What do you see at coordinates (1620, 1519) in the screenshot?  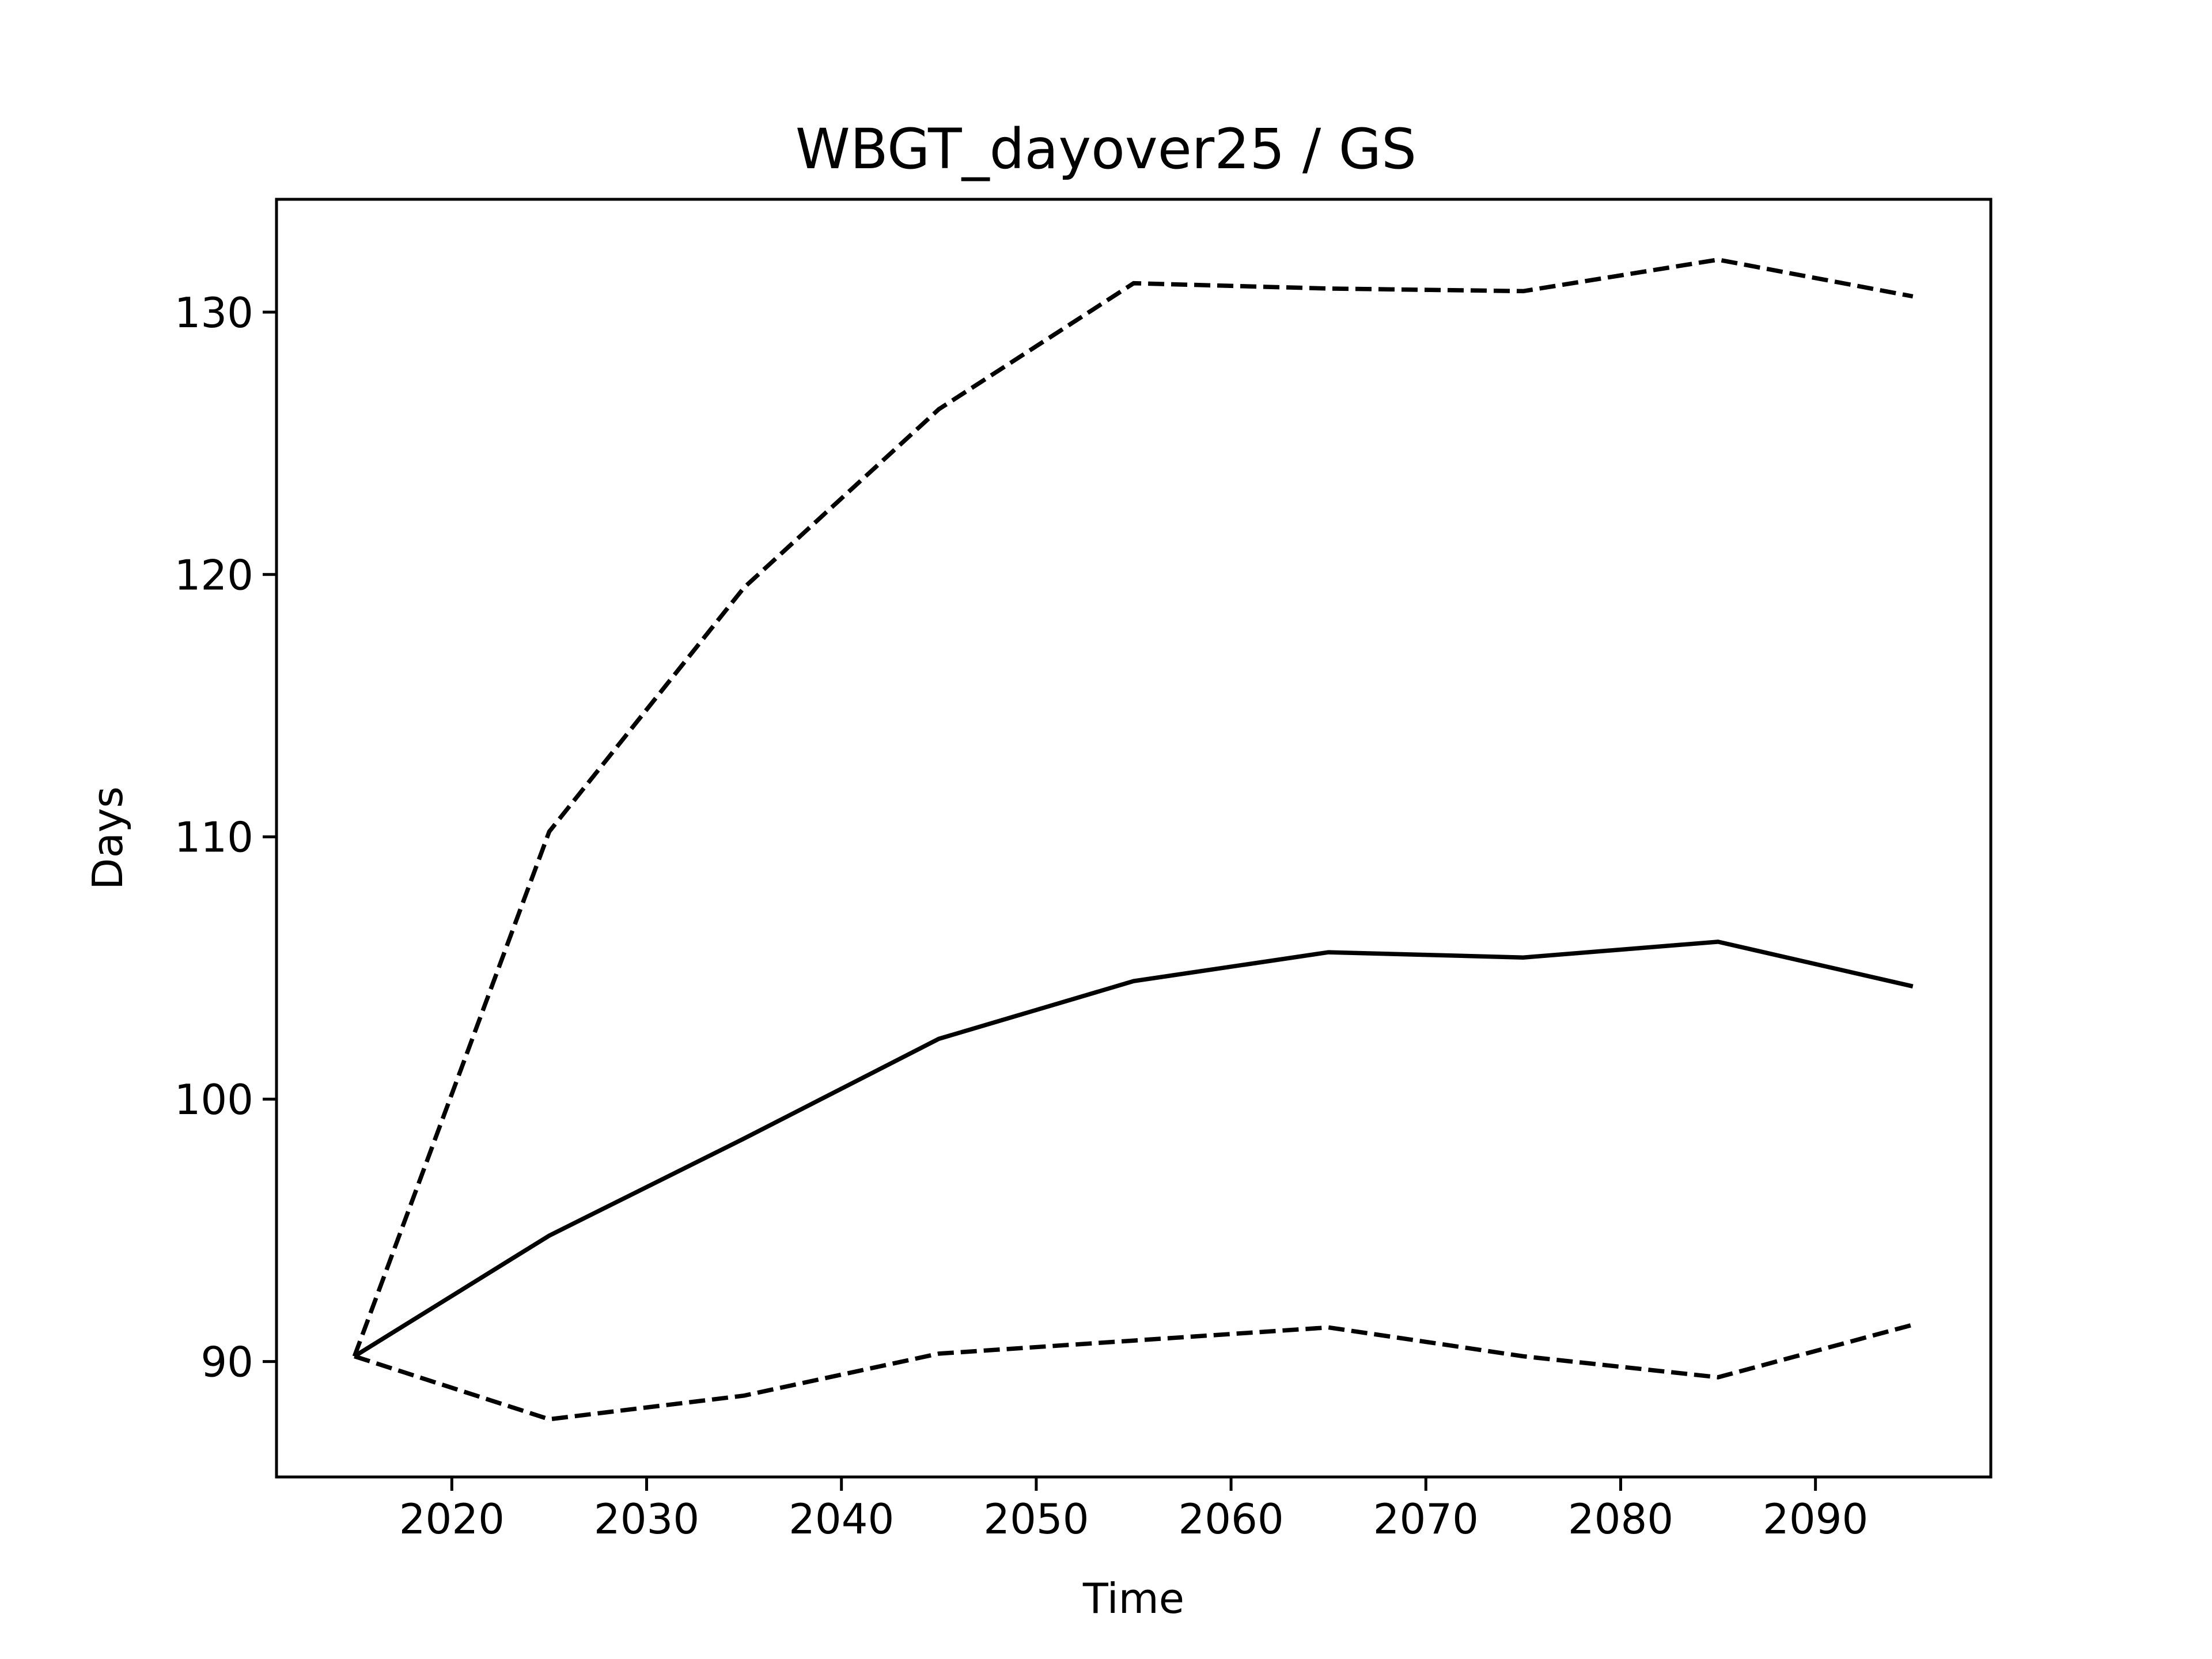 I see `x-tick-label: 2080` at bounding box center [1620, 1519].